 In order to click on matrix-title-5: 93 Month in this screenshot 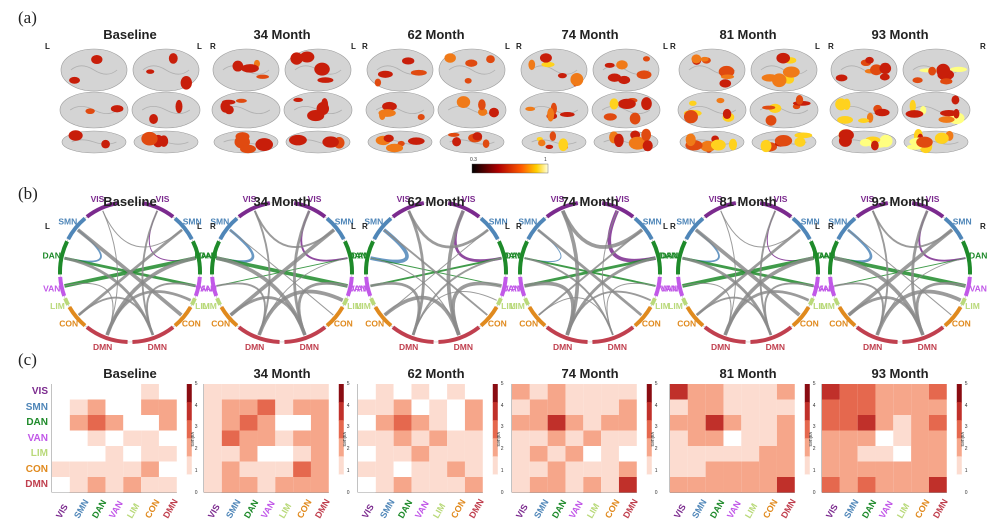, I will do `click(900, 373)`.